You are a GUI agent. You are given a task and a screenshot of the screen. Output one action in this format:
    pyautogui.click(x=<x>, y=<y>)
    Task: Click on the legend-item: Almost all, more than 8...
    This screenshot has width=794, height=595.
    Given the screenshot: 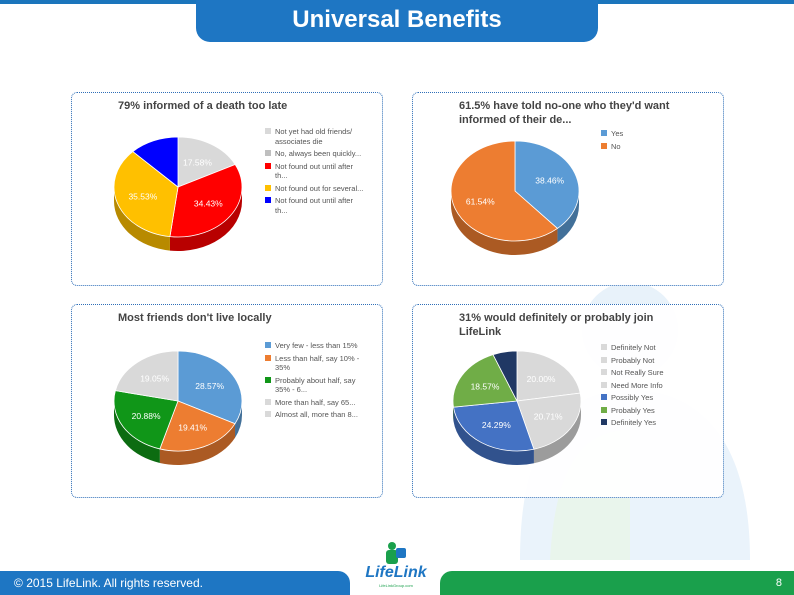 What is the action you would take?
    pyautogui.click(x=315, y=415)
    